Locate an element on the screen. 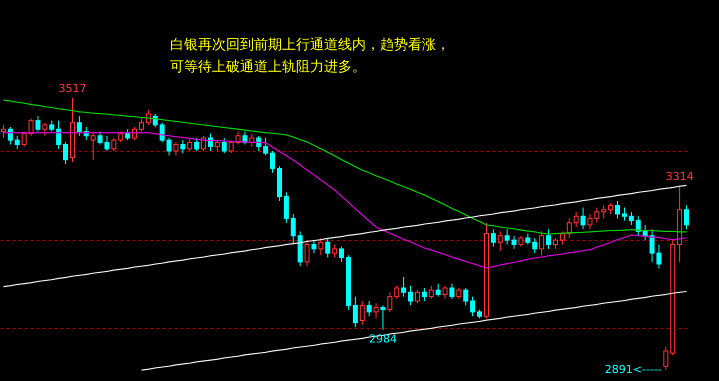 The width and height of the screenshot is (719, 381). annotation: 2891<----- is located at coordinates (633, 369).